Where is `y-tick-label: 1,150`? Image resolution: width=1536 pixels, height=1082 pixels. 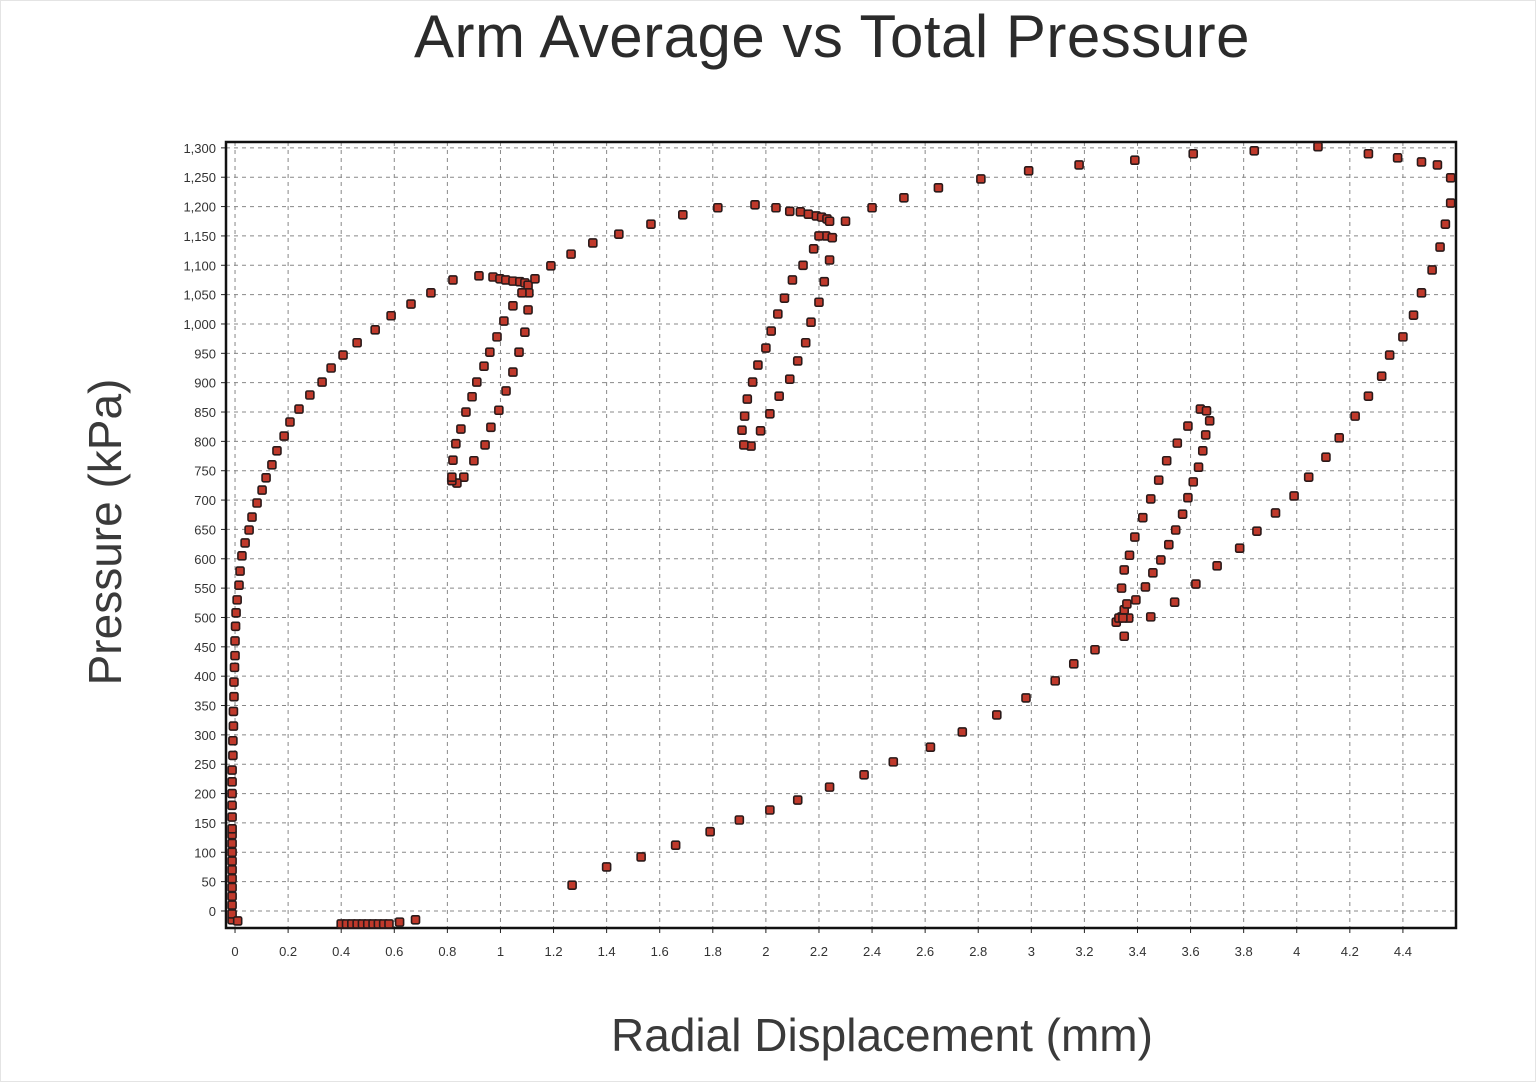
y-tick-label: 1,150 is located at coordinates (199, 236).